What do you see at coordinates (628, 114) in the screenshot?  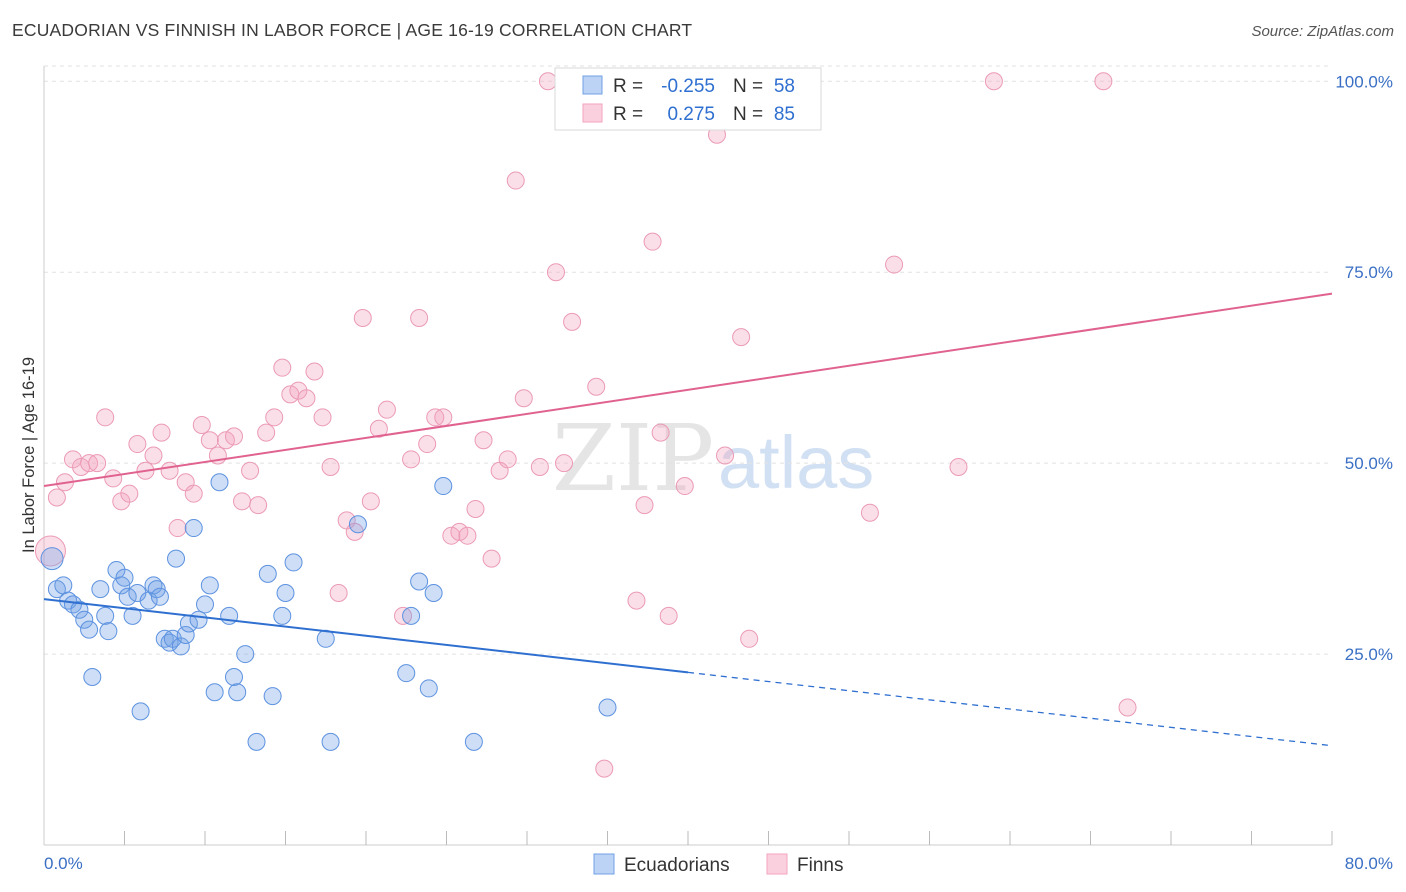 I see `legend-r-label-2: R =` at bounding box center [628, 114].